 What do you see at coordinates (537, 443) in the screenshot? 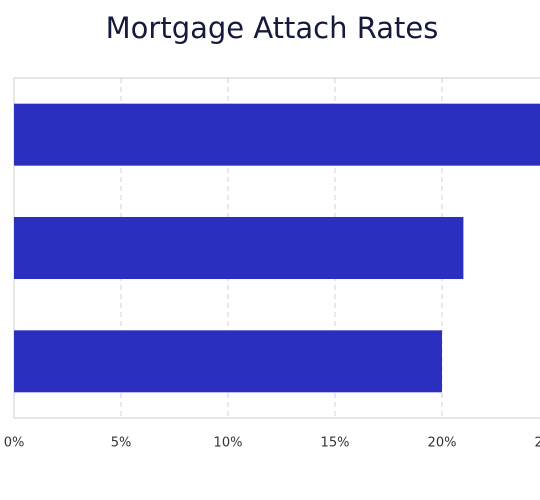
I see `x-tick-label: 25%` at bounding box center [537, 443].